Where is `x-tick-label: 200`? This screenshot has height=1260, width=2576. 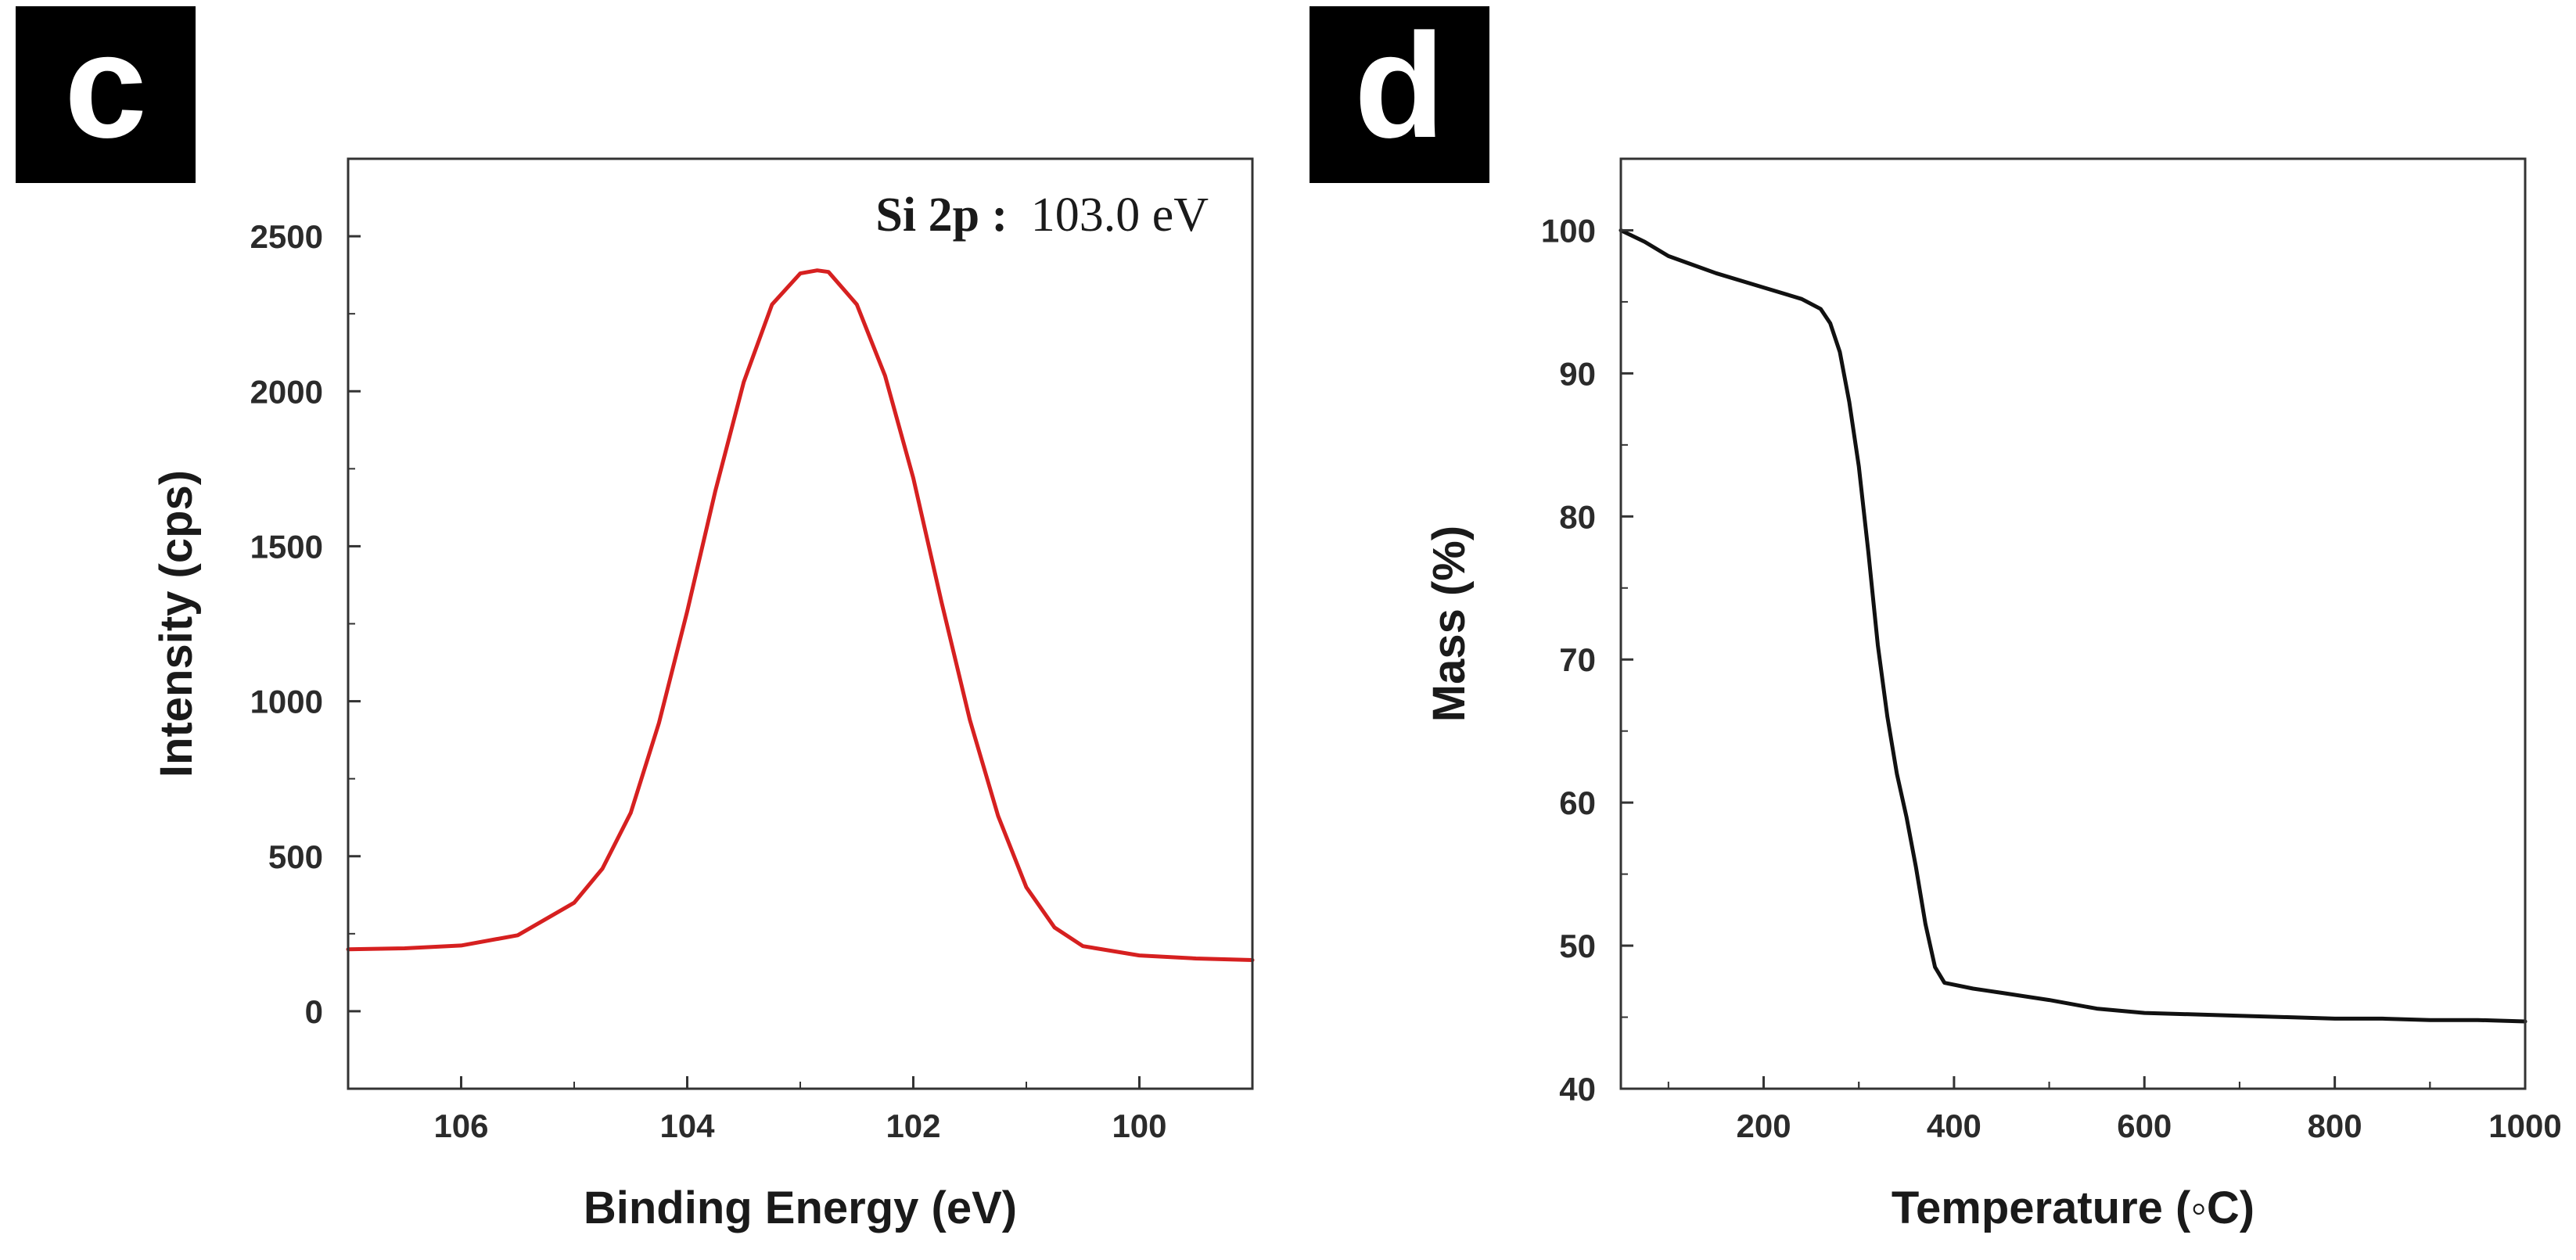 x-tick-label: 200 is located at coordinates (1764, 1125).